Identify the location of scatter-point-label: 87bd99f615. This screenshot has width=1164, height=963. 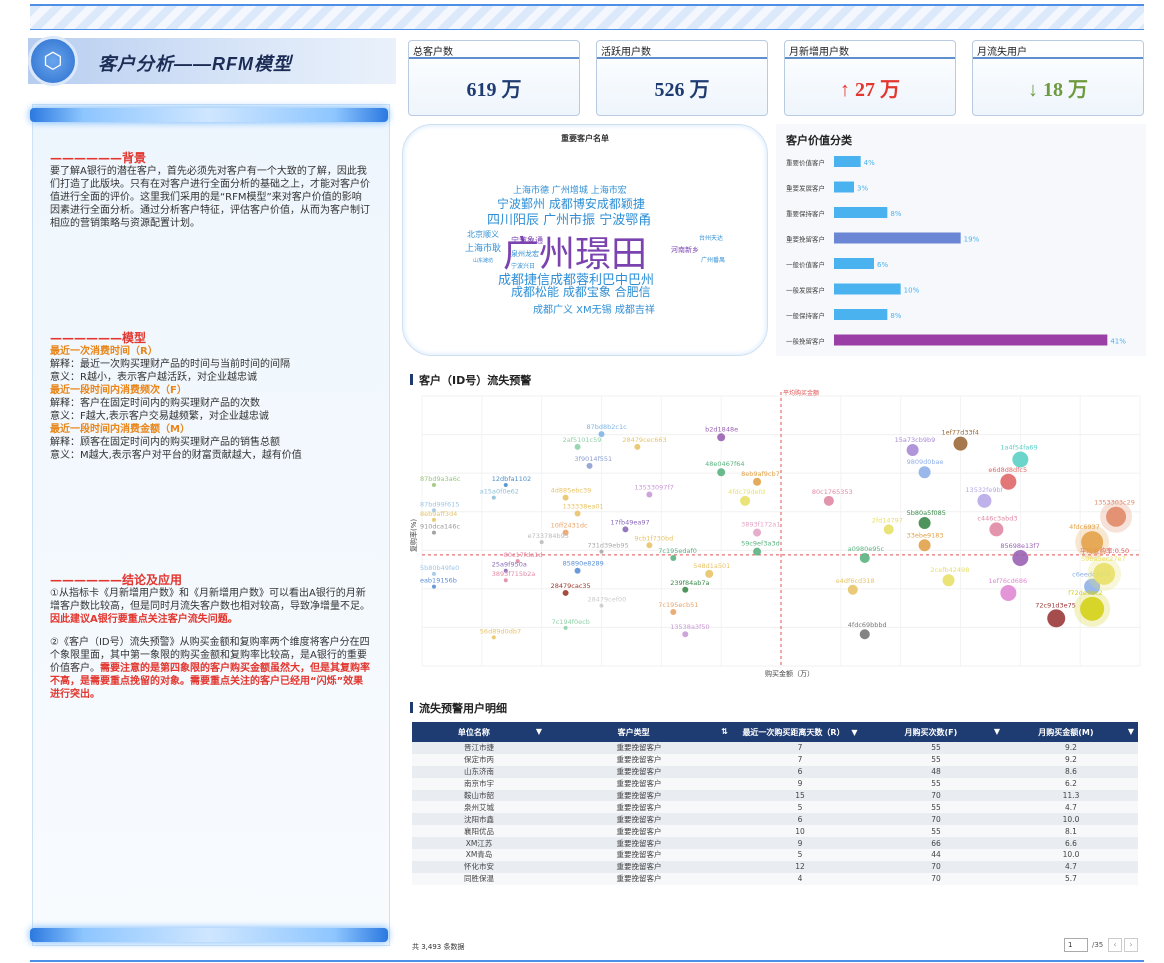
(440, 504).